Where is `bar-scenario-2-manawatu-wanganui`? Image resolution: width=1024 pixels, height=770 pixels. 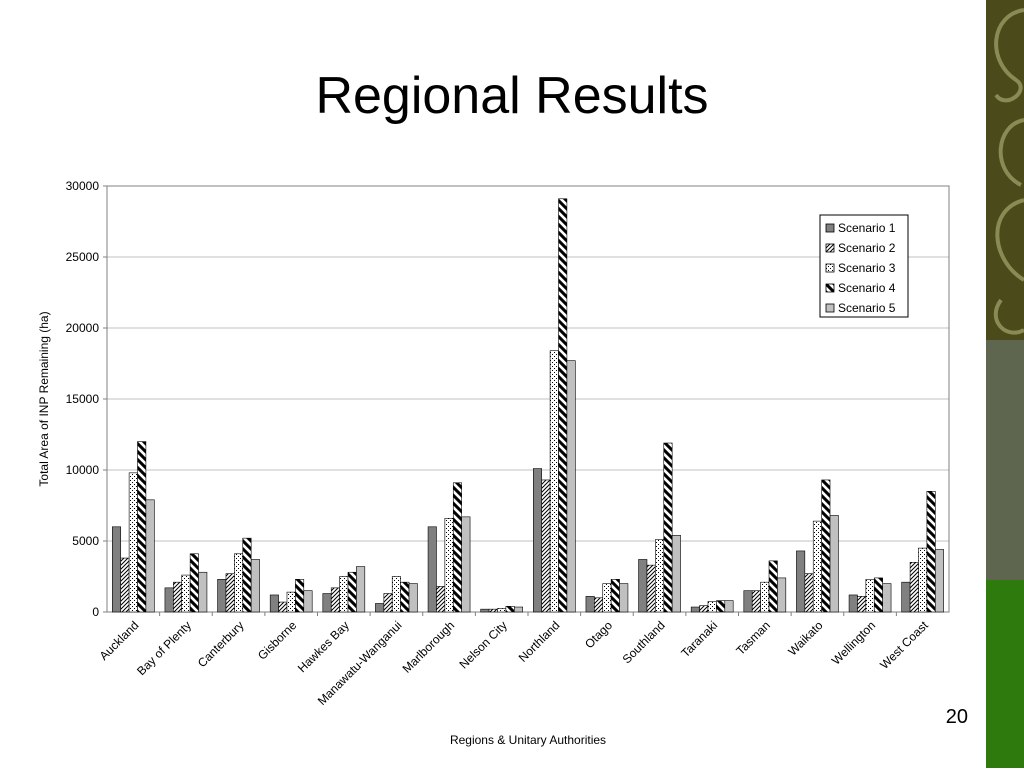 bar-scenario-2-manawatu-wanganui is located at coordinates (388, 603).